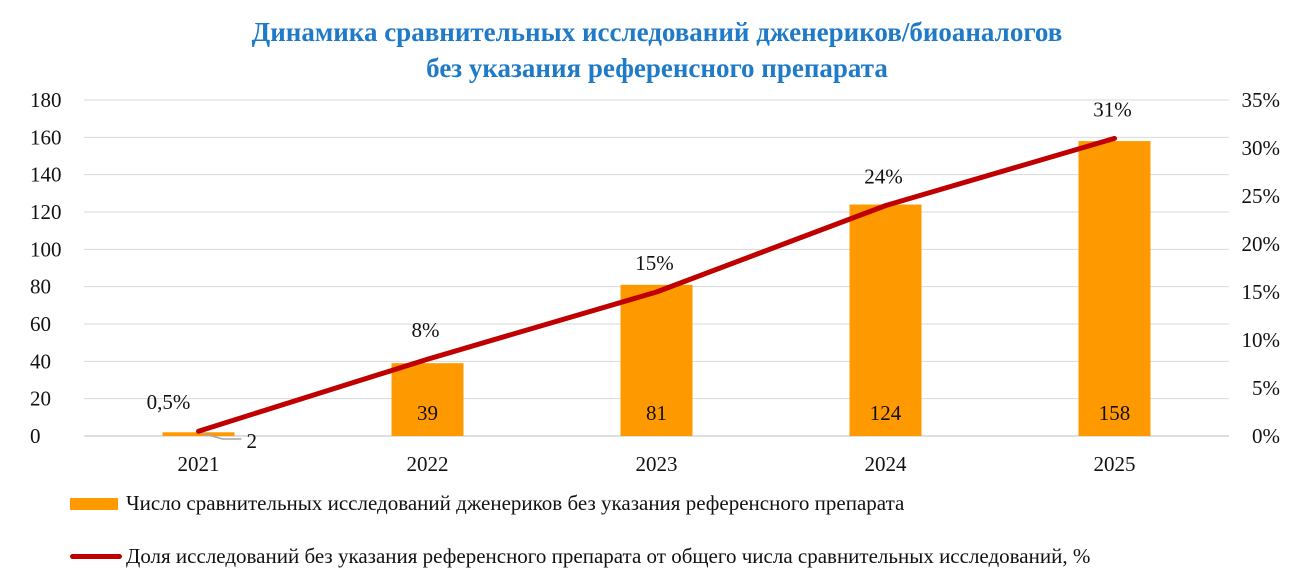 The image size is (1314, 576). Describe the element at coordinates (1266, 436) in the screenshot. I see `y-right-tick-label: 0%` at that location.